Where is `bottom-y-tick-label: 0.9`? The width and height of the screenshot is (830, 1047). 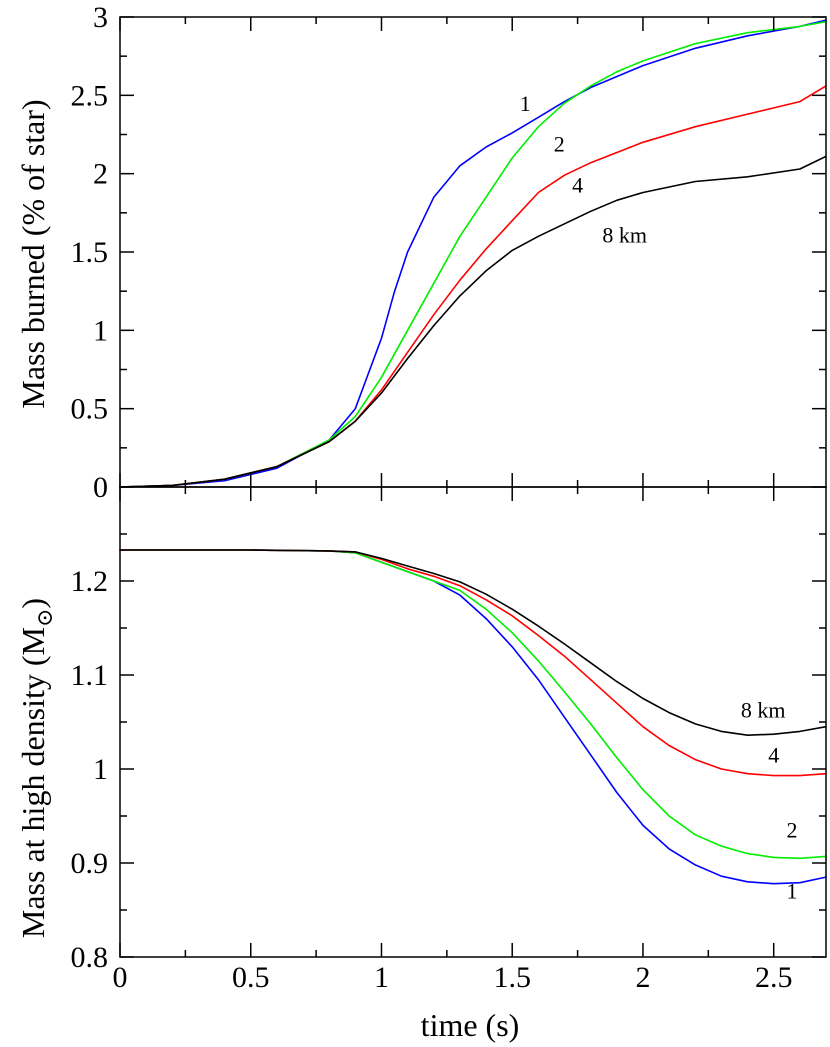 bottom-y-tick-label: 0.9 is located at coordinates (90, 863).